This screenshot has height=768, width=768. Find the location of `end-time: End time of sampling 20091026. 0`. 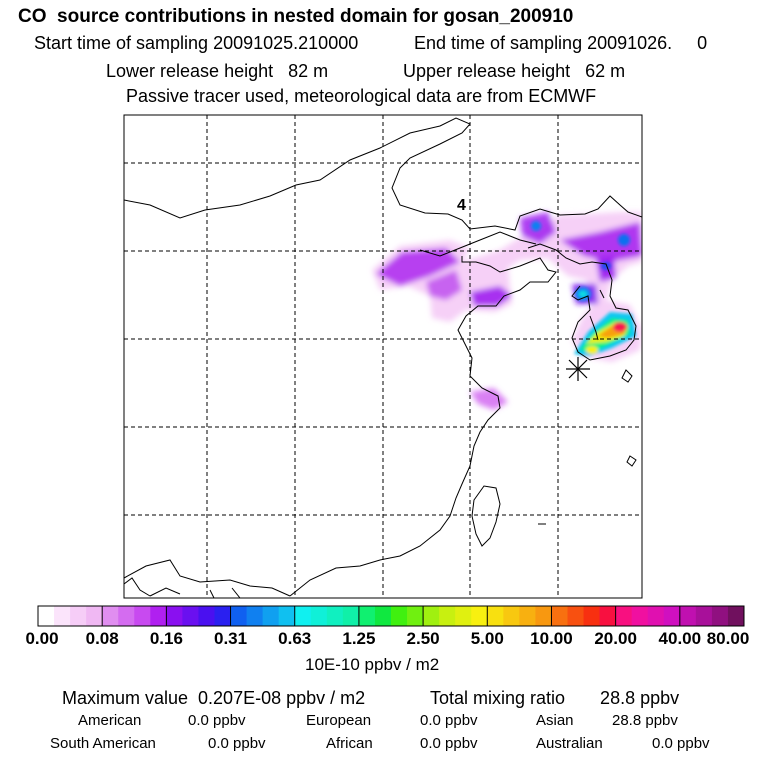

end-time: End time of sampling 20091026. 0 is located at coordinates (561, 43).